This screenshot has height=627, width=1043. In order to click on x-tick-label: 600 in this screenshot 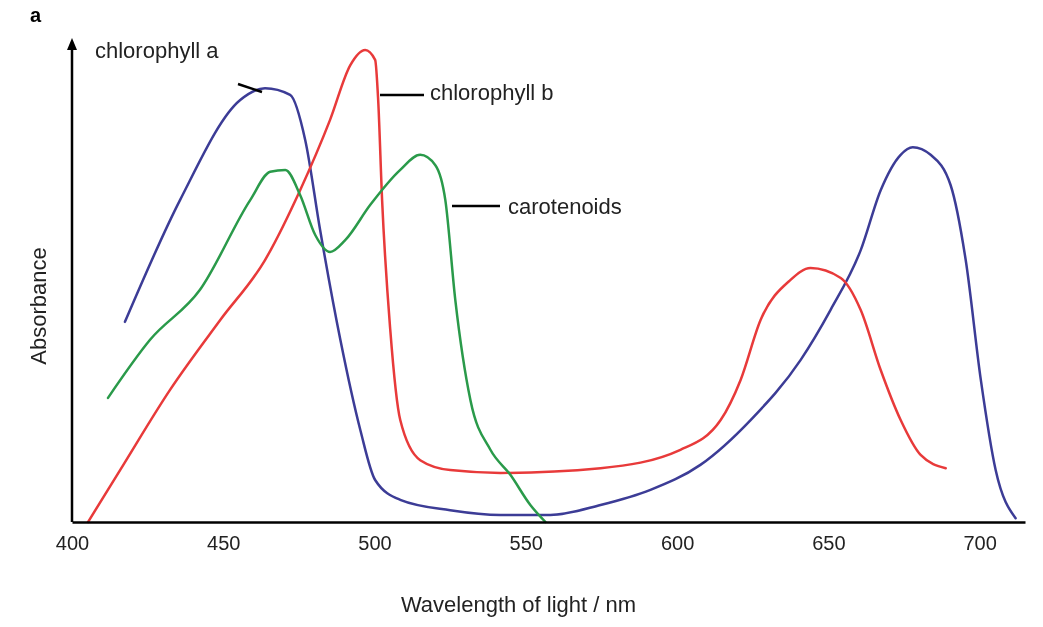, I will do `click(677, 543)`.